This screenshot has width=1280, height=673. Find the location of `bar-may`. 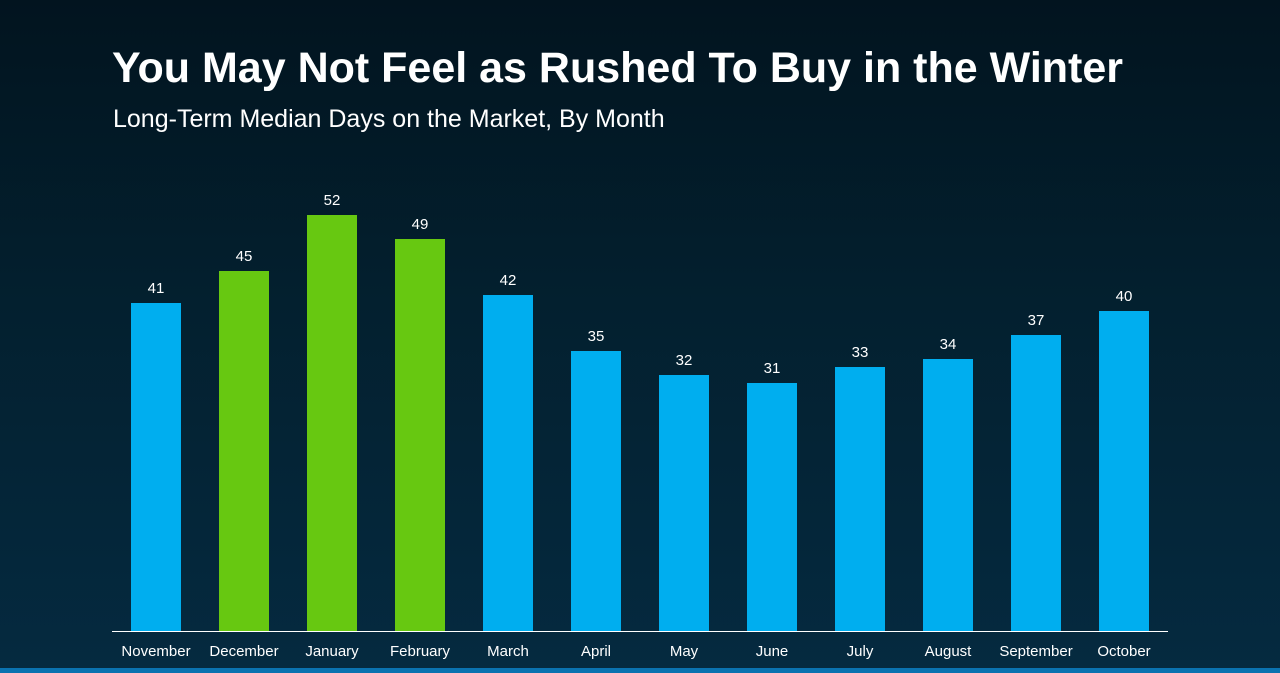

bar-may is located at coordinates (684, 503).